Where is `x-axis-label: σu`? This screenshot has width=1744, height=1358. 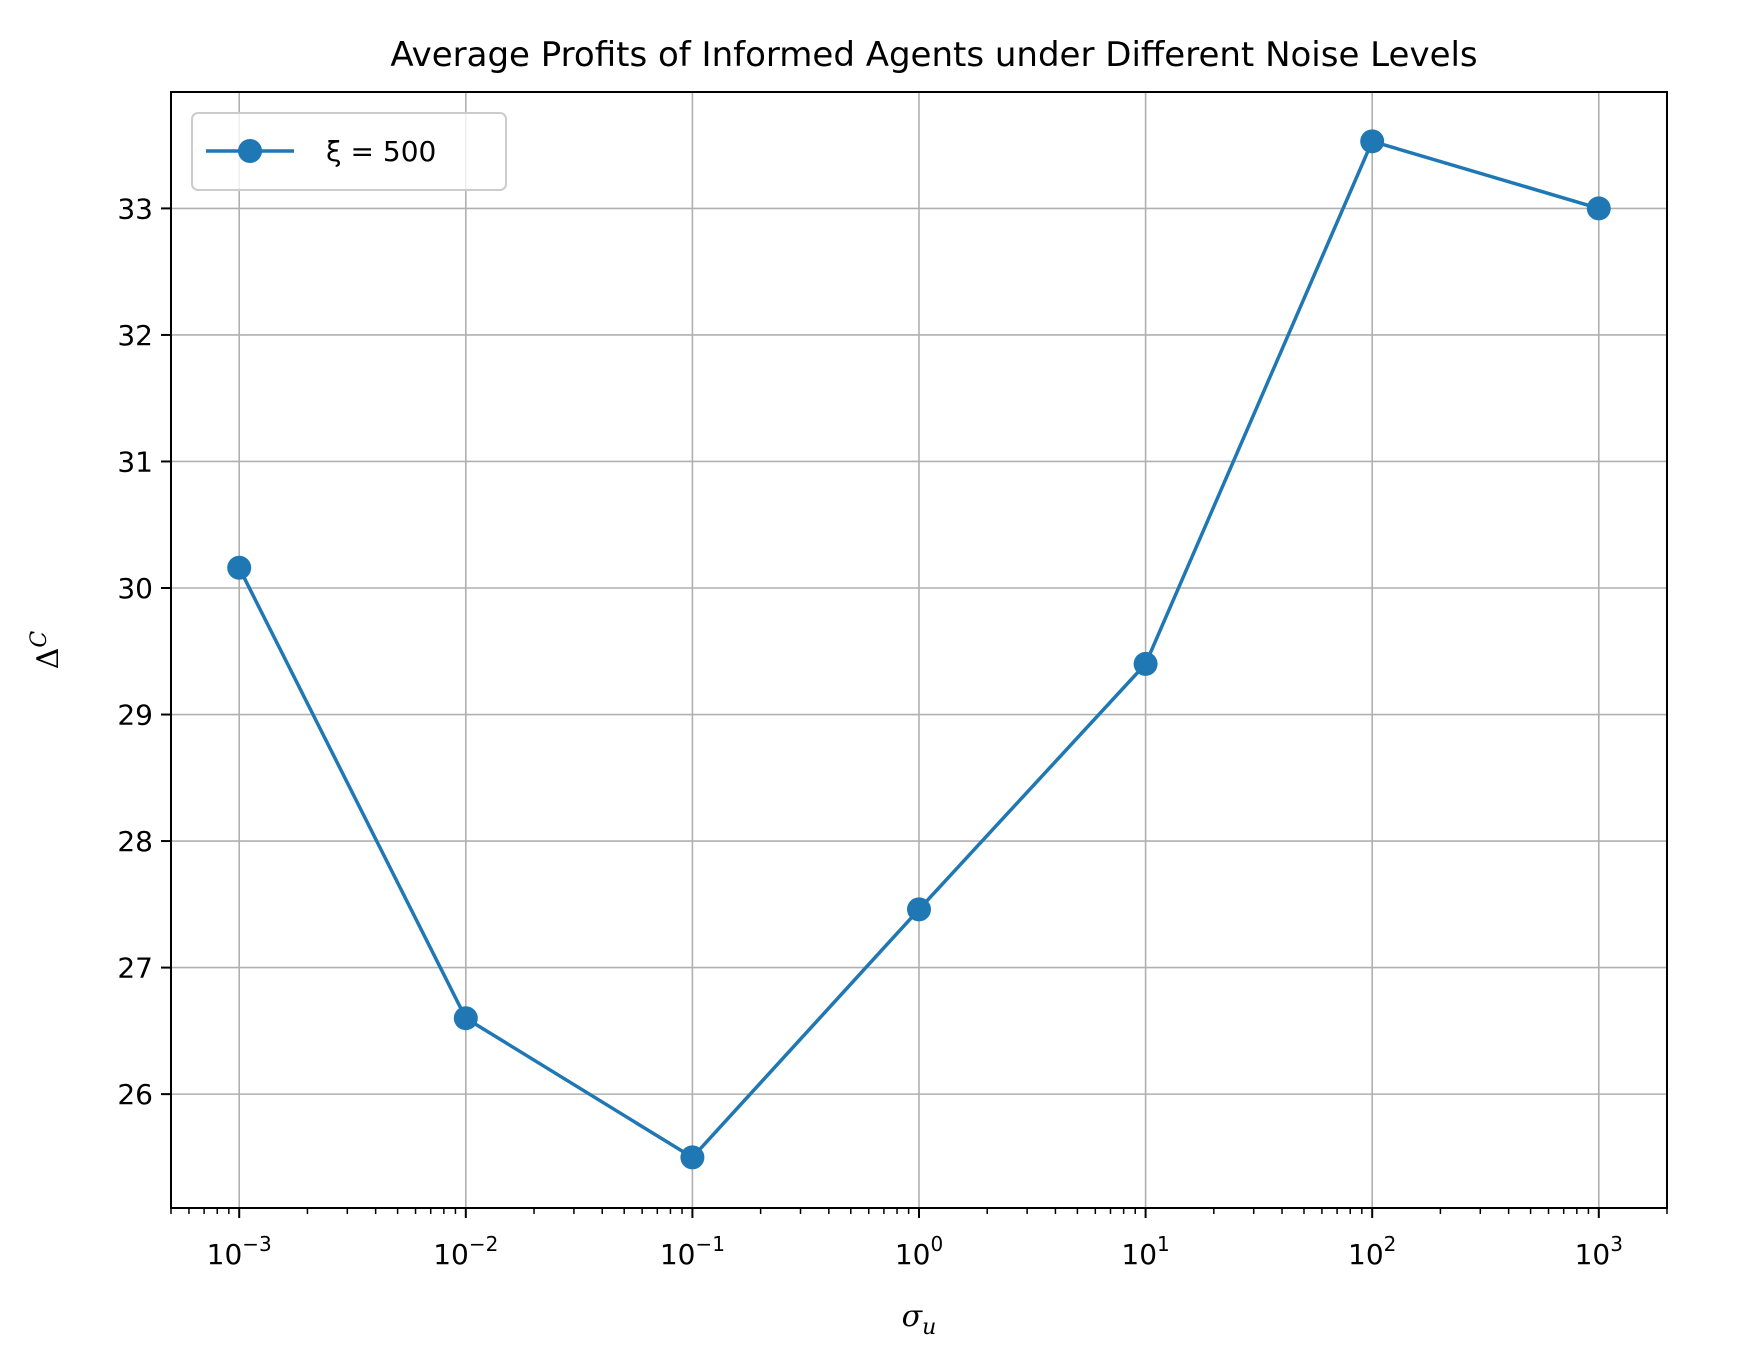
x-axis-label: σu is located at coordinates (919, 1319).